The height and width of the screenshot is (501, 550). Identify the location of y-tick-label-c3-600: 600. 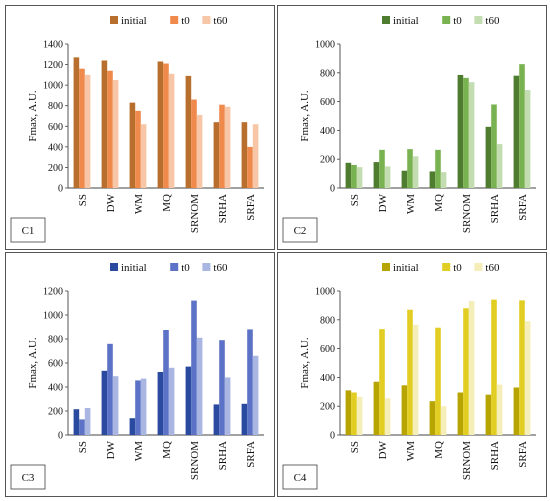
(55, 364).